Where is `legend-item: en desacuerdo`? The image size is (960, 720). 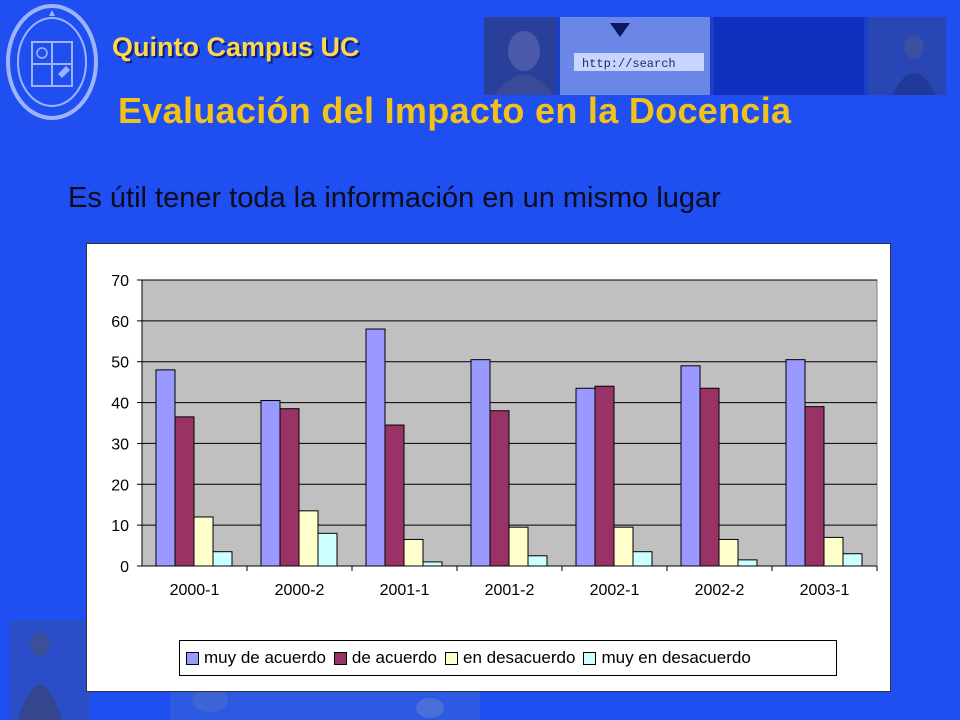
legend-item: en desacuerdo is located at coordinates (510, 658).